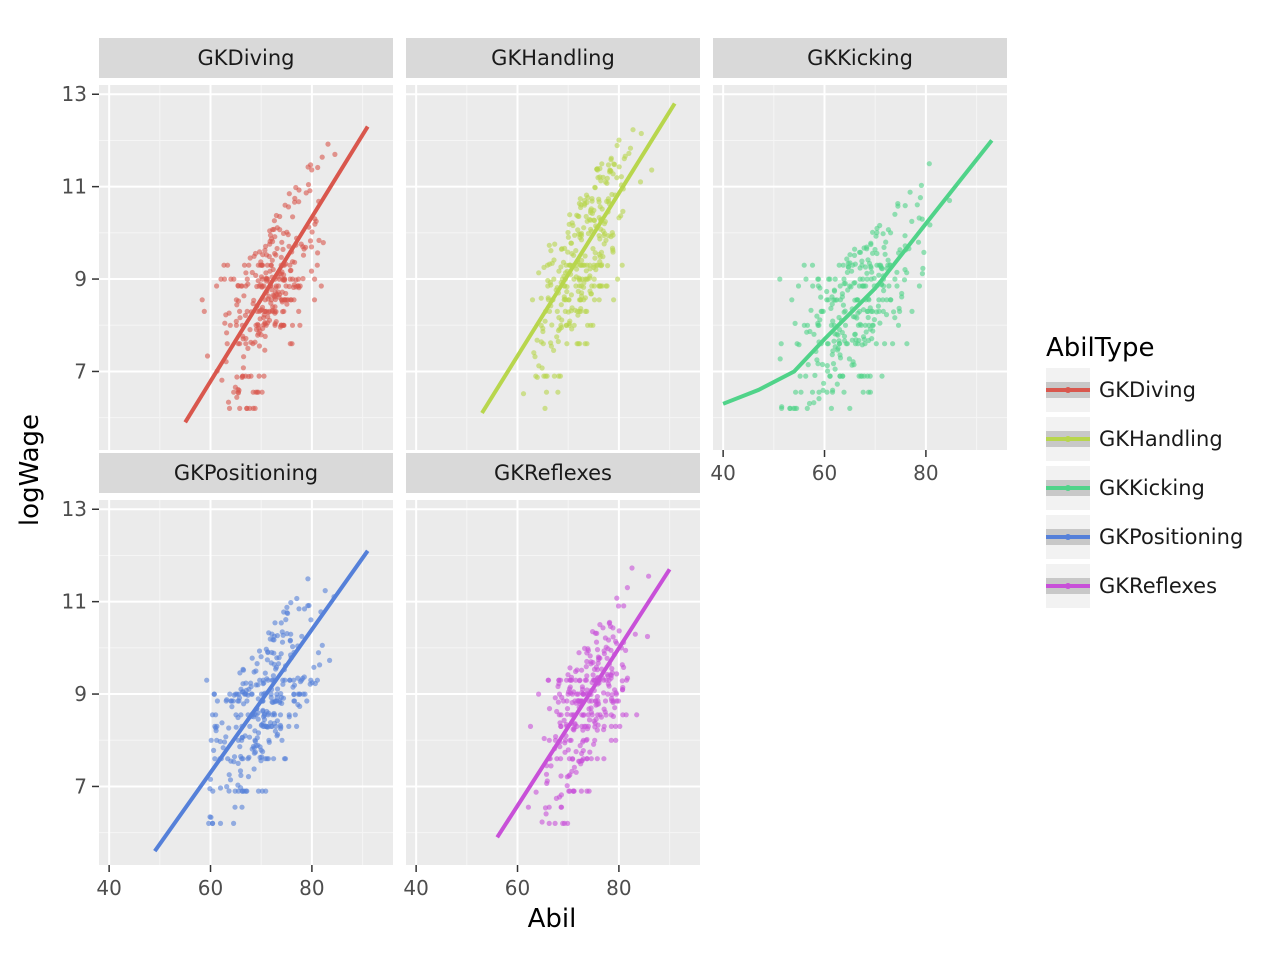 The width and height of the screenshot is (1280, 960). What do you see at coordinates (1121, 390) in the screenshot?
I see `legend-entry-gkdiving: GKDiving` at bounding box center [1121, 390].